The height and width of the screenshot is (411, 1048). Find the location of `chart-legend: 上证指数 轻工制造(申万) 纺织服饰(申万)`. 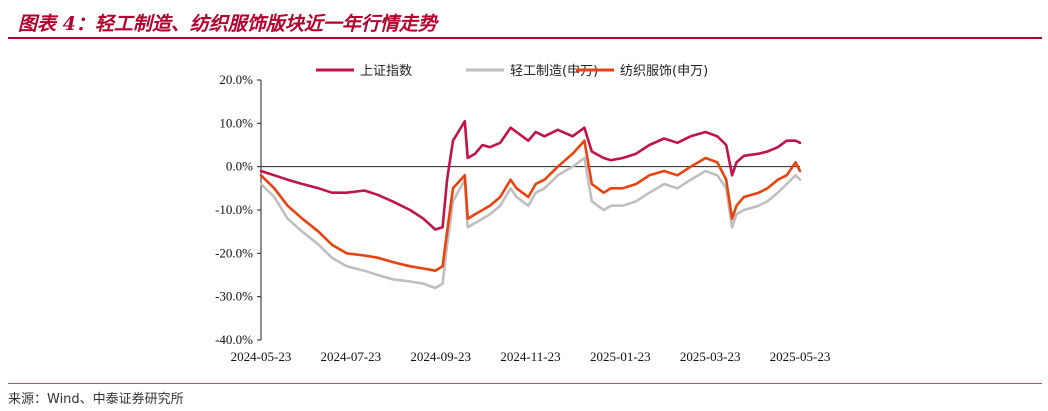

chart-legend: 上证指数 轻工制造(申万) 纺织服饰(申万) is located at coordinates (512, 71).